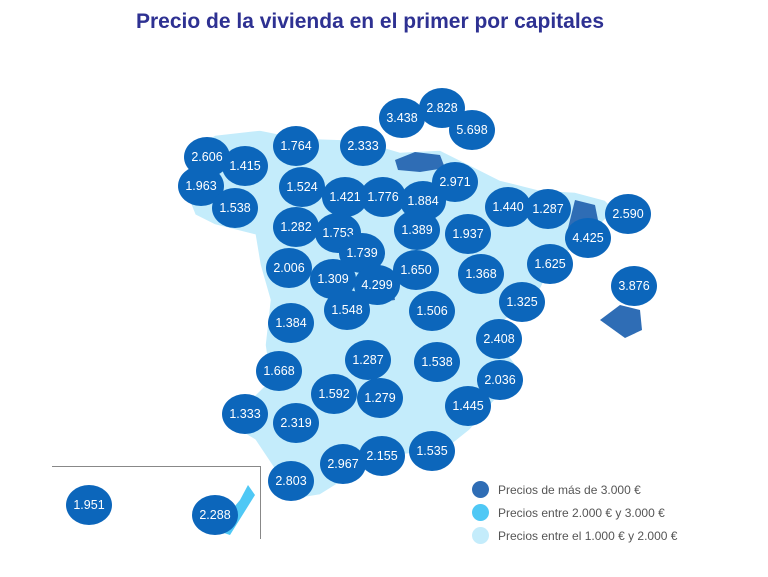 This screenshot has height=577, width=768. What do you see at coordinates (621, 321) in the screenshot?
I see `mallorca-shape` at bounding box center [621, 321].